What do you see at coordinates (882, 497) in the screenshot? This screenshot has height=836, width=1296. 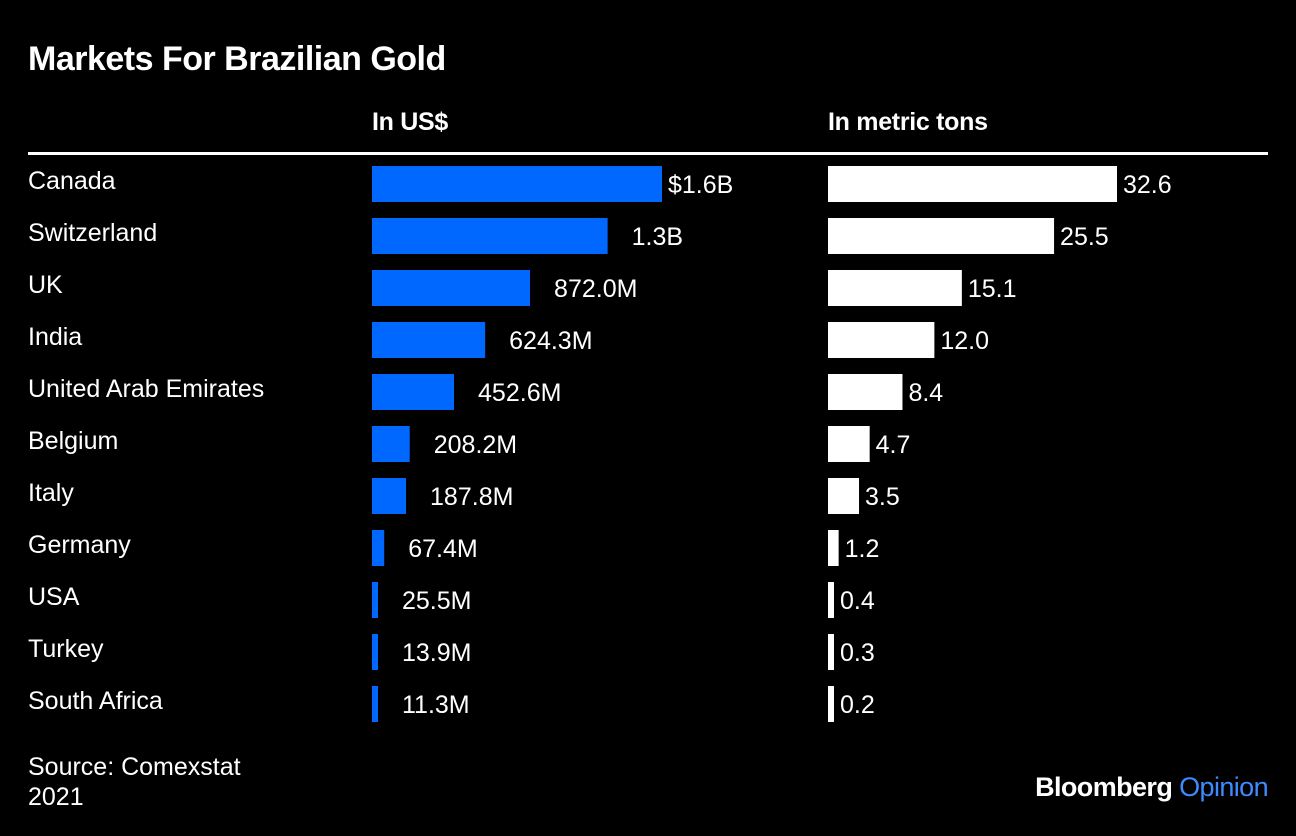 I see `tons-value-label: 3.5` at bounding box center [882, 497].